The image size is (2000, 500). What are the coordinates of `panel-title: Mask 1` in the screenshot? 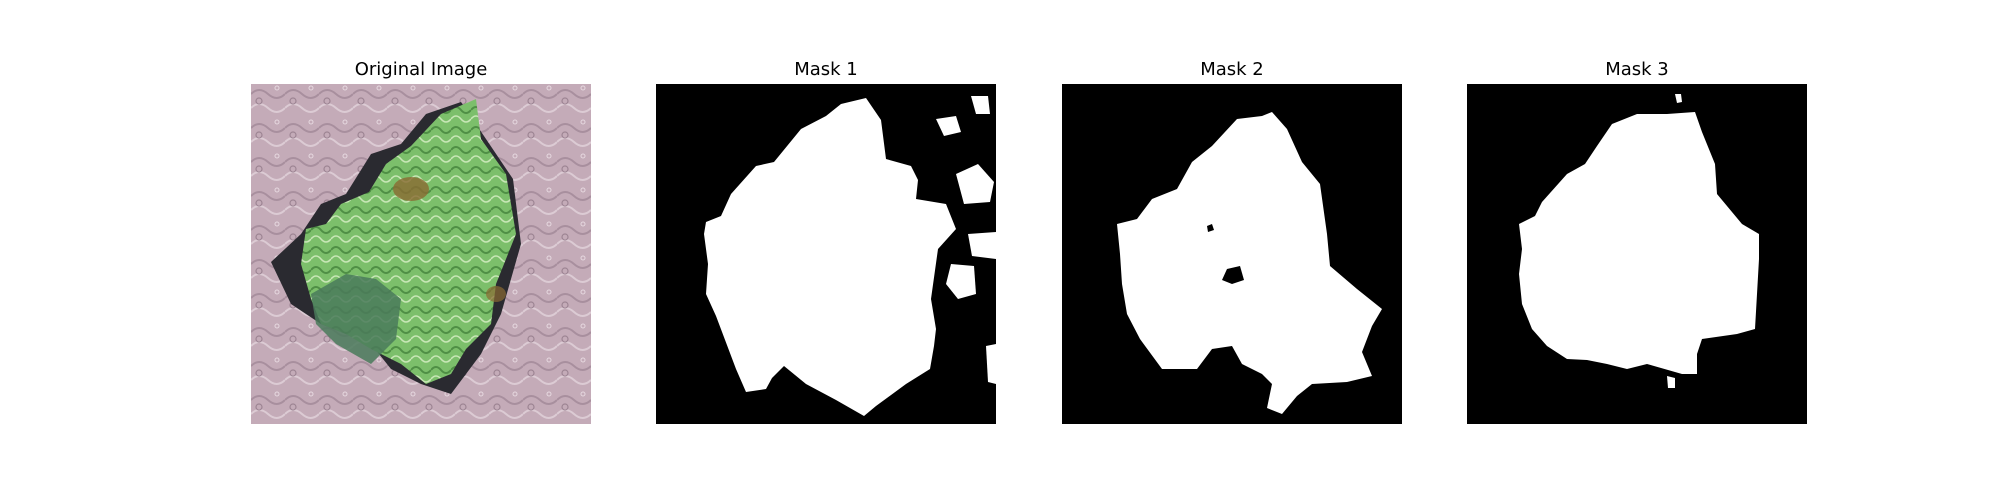 It's located at (826, 69).